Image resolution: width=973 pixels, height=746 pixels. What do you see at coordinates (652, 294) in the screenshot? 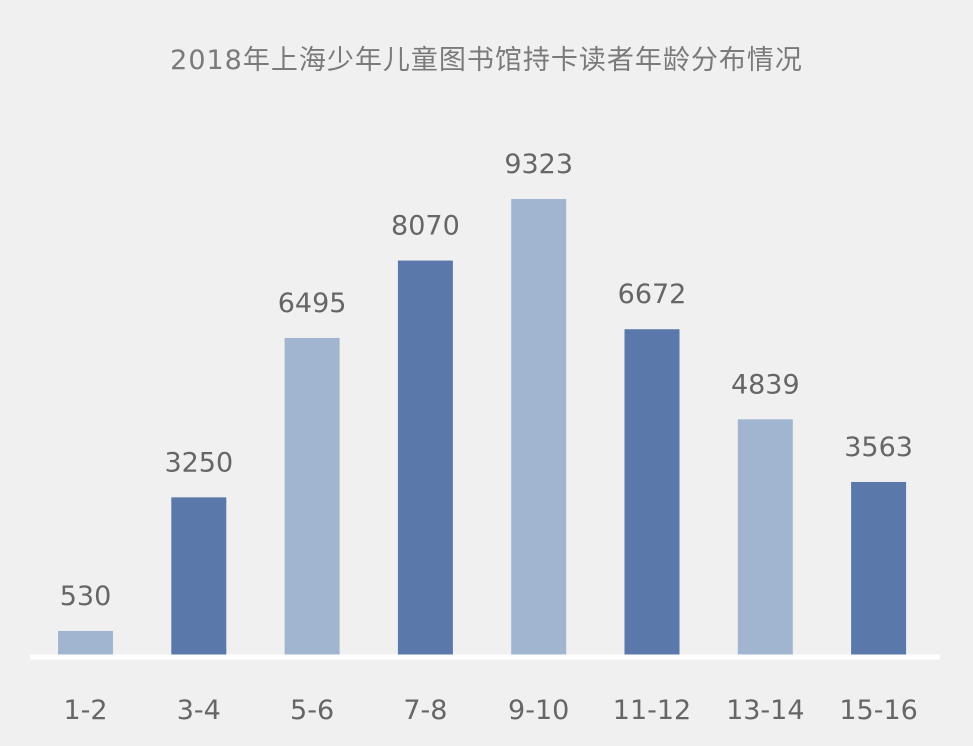
I see `value-label-11-12: 6672` at bounding box center [652, 294].